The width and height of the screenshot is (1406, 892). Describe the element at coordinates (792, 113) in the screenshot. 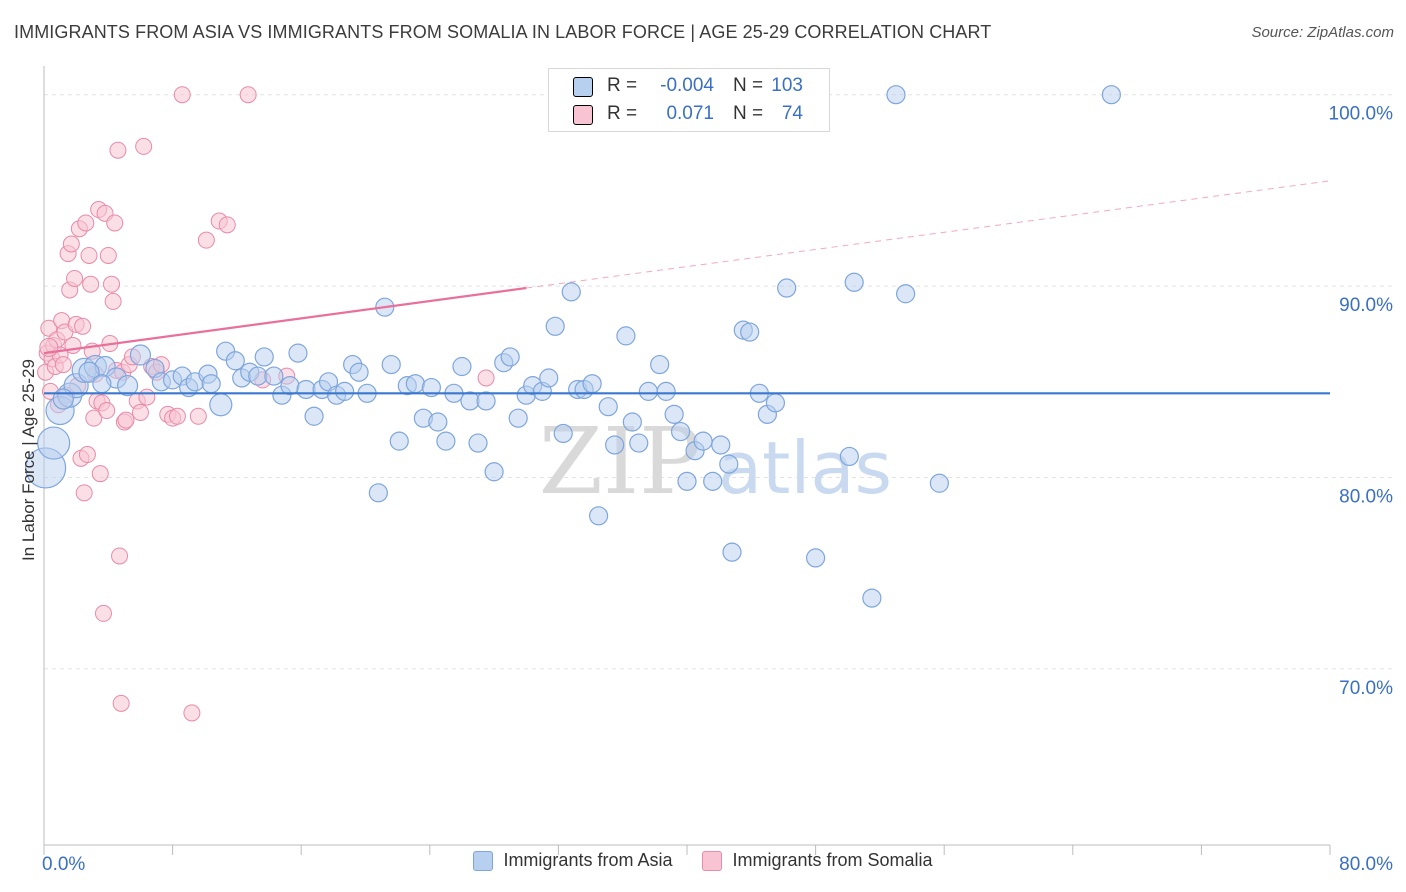

I see `somalia-n-value: 74` at that location.